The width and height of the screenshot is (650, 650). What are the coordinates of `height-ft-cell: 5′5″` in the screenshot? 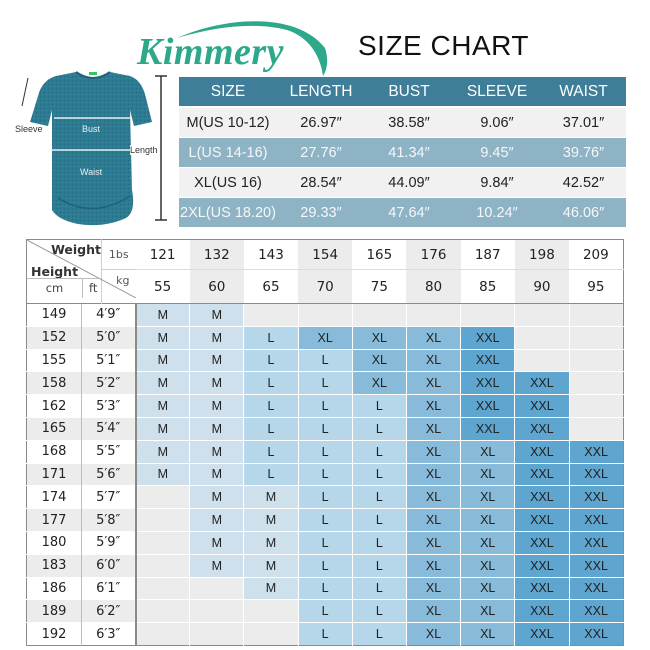 It's located at (109, 451).